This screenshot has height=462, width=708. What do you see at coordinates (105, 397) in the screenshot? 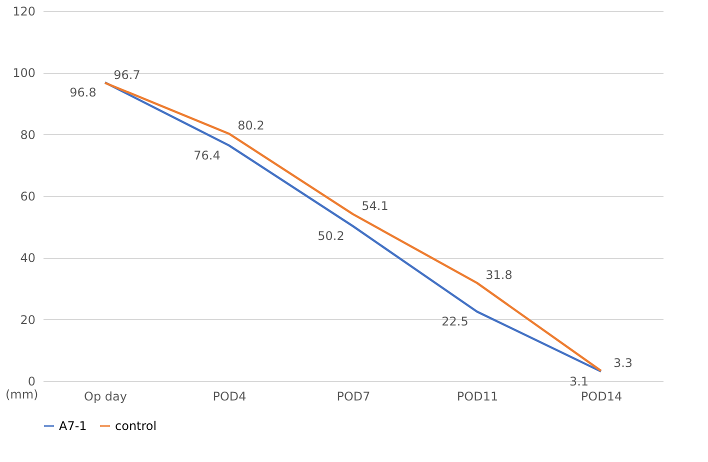
I see `x-tick-label: Op day` at bounding box center [105, 397].